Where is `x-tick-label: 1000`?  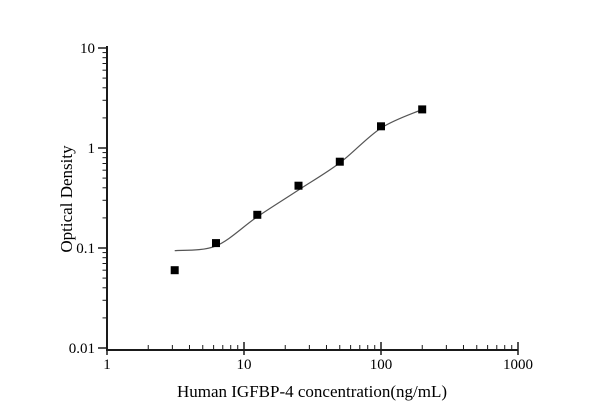
x-tick-label: 1000 is located at coordinates (518, 365).